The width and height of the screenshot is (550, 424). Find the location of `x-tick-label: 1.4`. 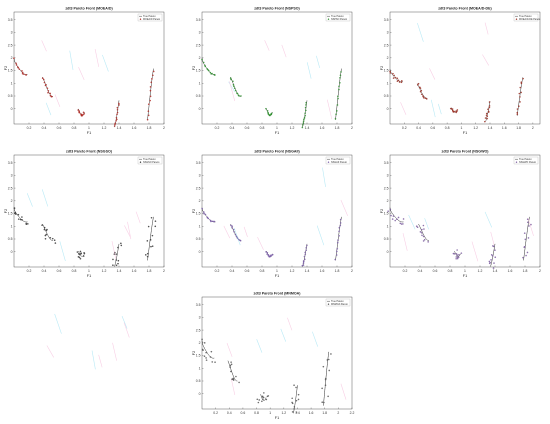

x-tick-label: 1.4 is located at coordinates (495, 271).